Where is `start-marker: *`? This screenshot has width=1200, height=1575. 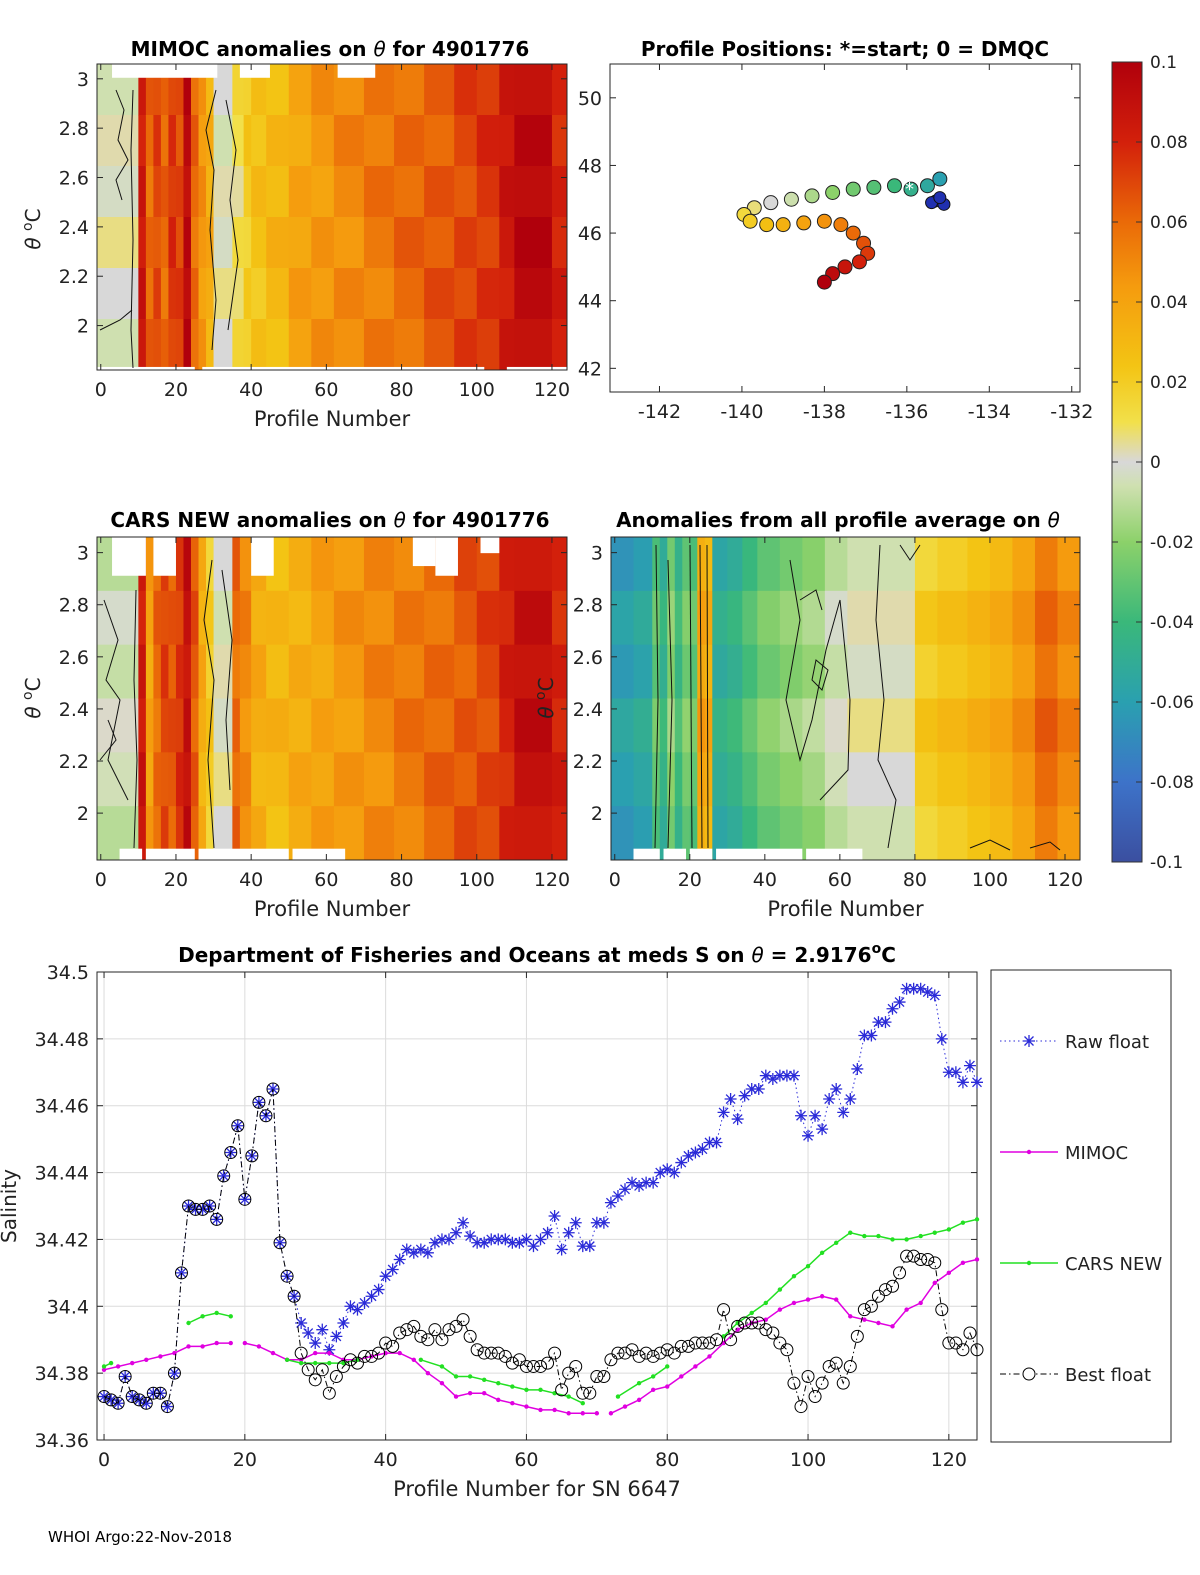
start-marker: * is located at coordinates (909, 189).